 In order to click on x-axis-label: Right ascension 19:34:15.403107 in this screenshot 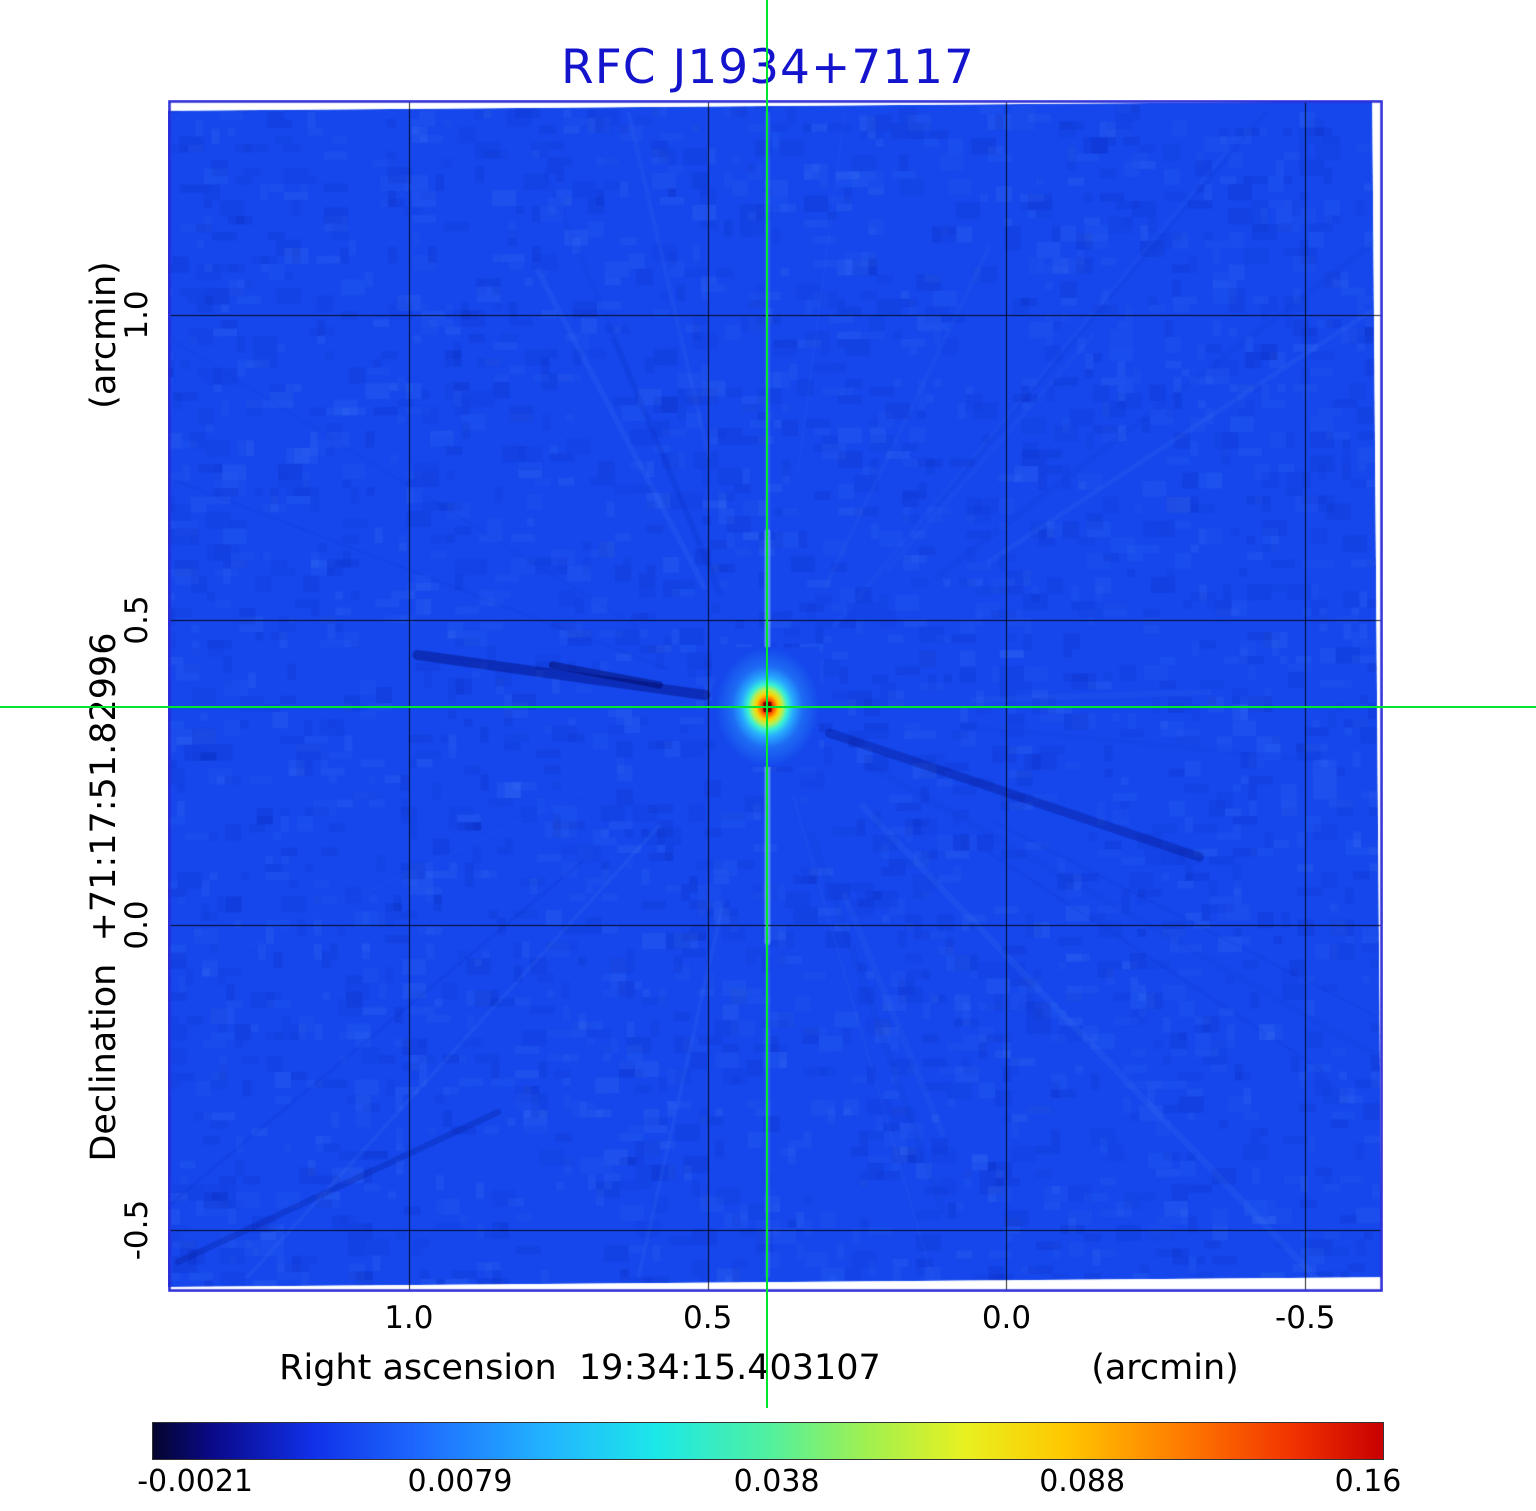, I will do `click(580, 1368)`.